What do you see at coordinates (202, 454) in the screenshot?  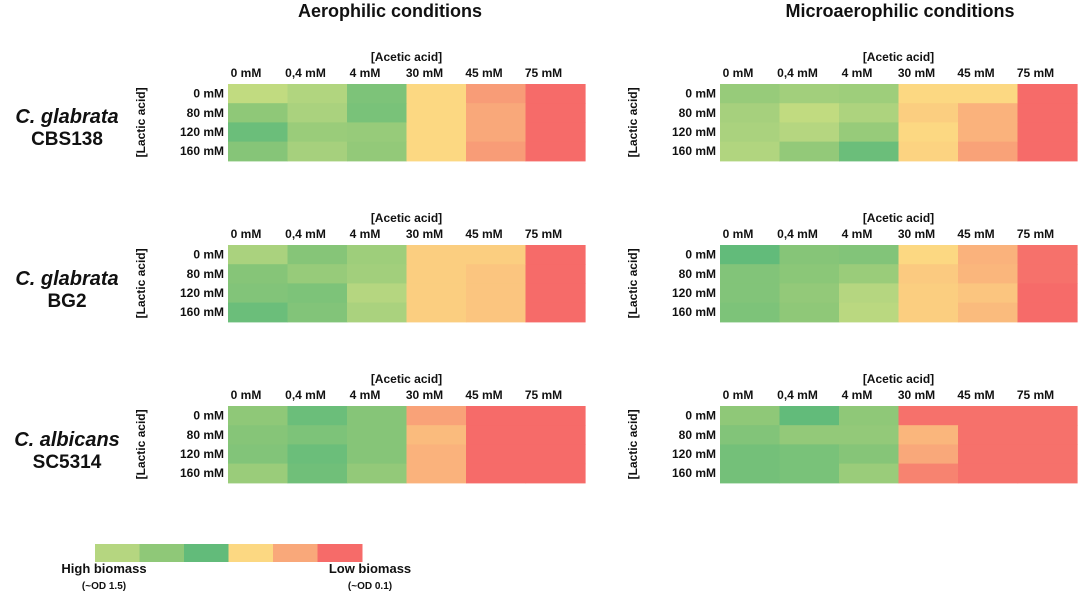 I see `y-tick-label: 120 mM` at bounding box center [202, 454].